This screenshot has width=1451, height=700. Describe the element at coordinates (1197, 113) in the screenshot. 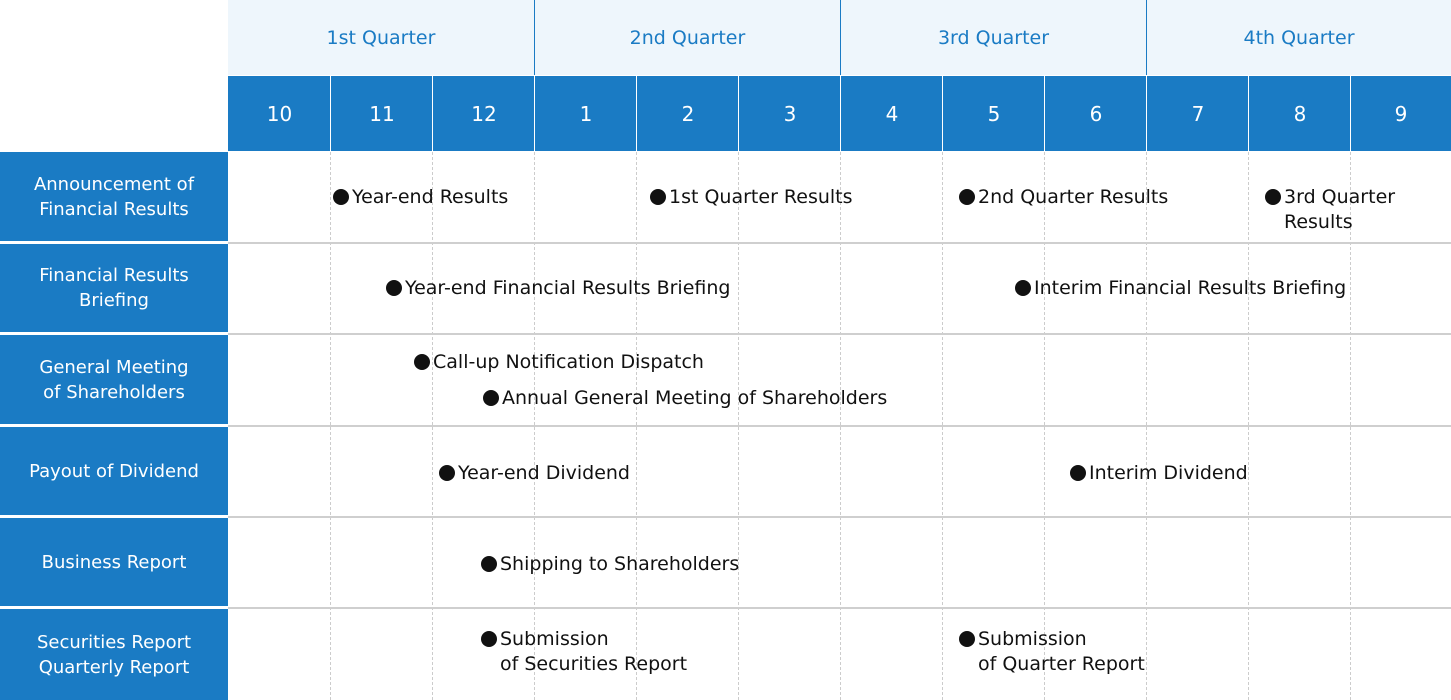

I see `month-header: 7` at that location.